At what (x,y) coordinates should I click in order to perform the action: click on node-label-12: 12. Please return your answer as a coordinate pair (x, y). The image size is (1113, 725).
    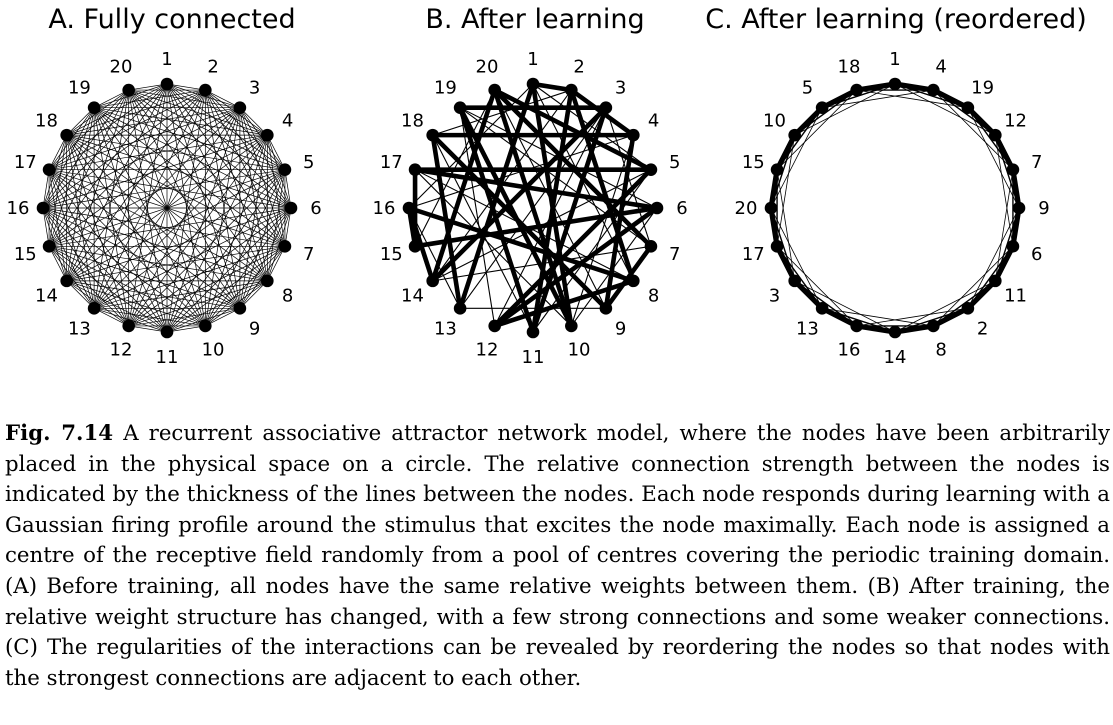
    Looking at the image, I should click on (487, 350).